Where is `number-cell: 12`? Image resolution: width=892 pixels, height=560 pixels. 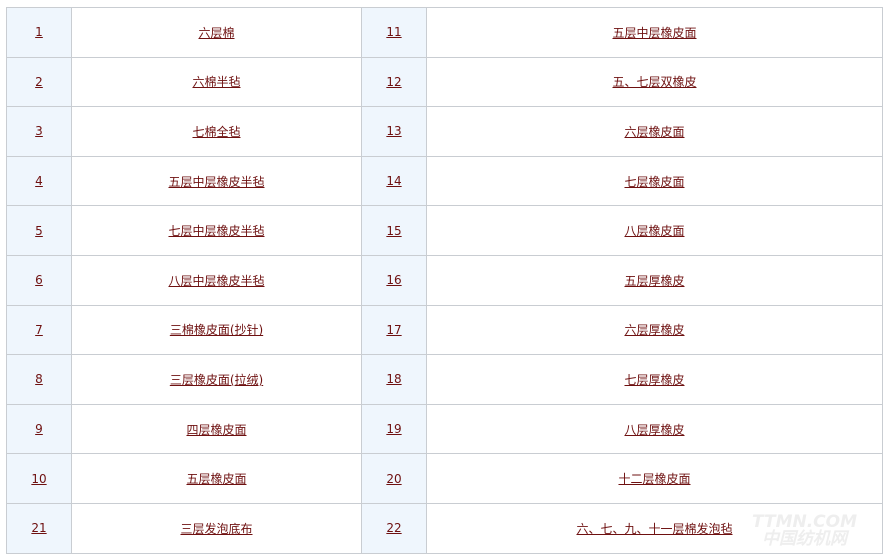 number-cell: 12 is located at coordinates (394, 82).